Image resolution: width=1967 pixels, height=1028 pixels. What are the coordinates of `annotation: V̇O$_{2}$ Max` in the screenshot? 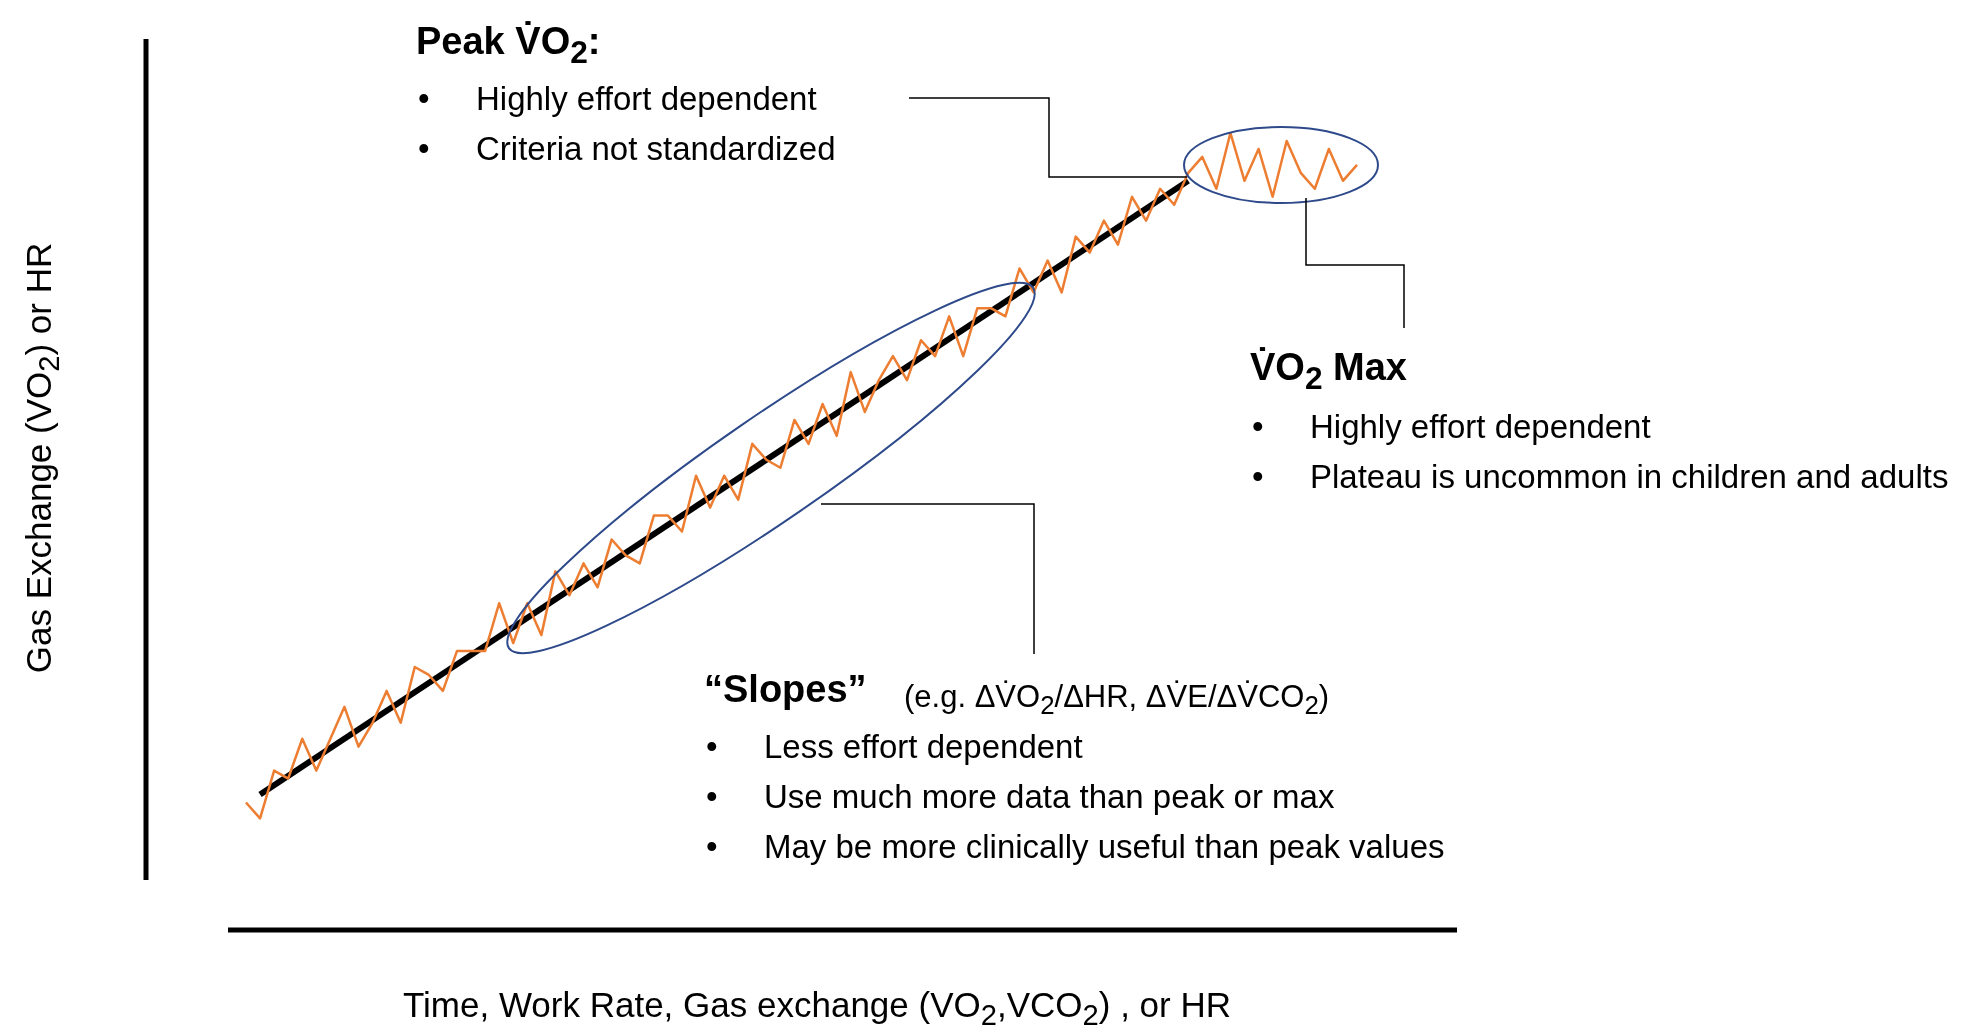 It's located at (1328, 371).